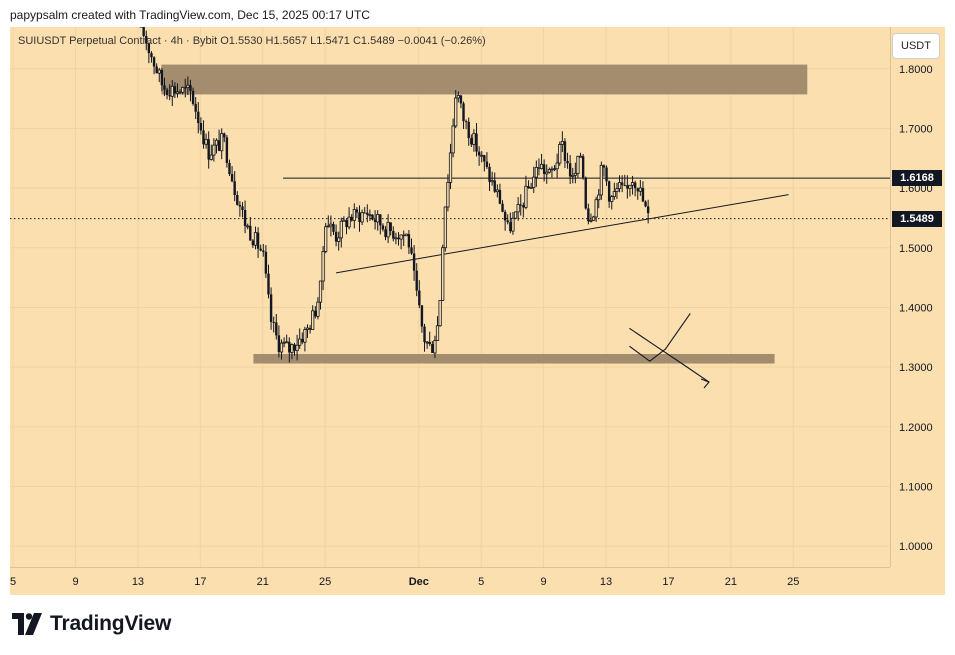 Image resolution: width=955 pixels, height=655 pixels. Describe the element at coordinates (916, 249) in the screenshot. I see `y-tick-label: 1.5000` at that location.